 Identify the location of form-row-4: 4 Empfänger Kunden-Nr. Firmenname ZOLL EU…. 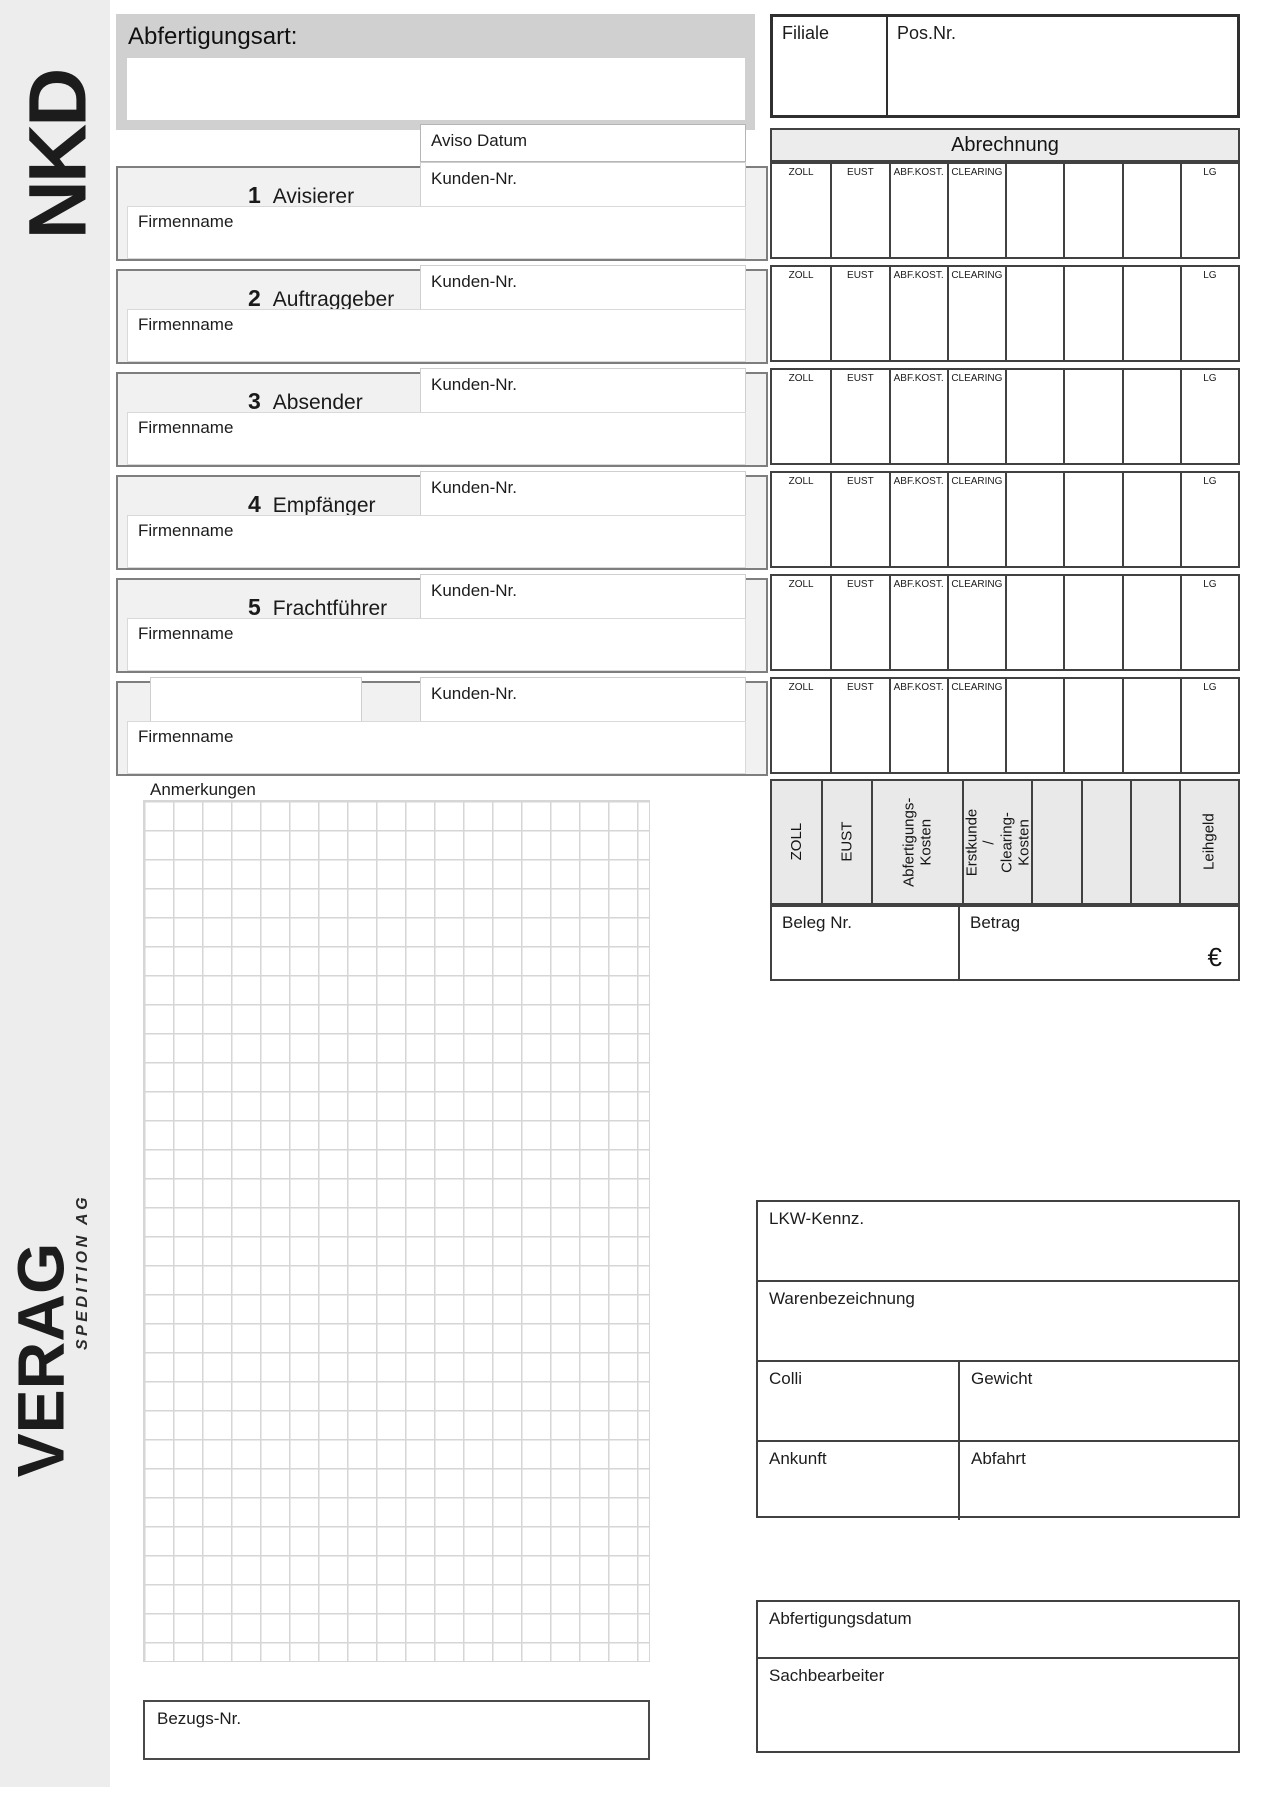
(632, 522).